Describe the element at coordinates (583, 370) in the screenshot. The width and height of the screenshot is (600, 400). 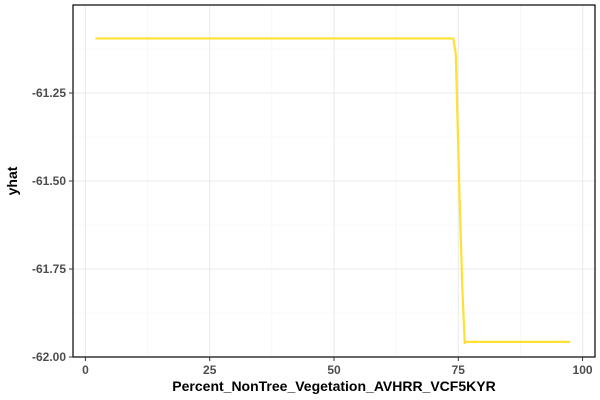
I see `x-tick-label: 100` at that location.